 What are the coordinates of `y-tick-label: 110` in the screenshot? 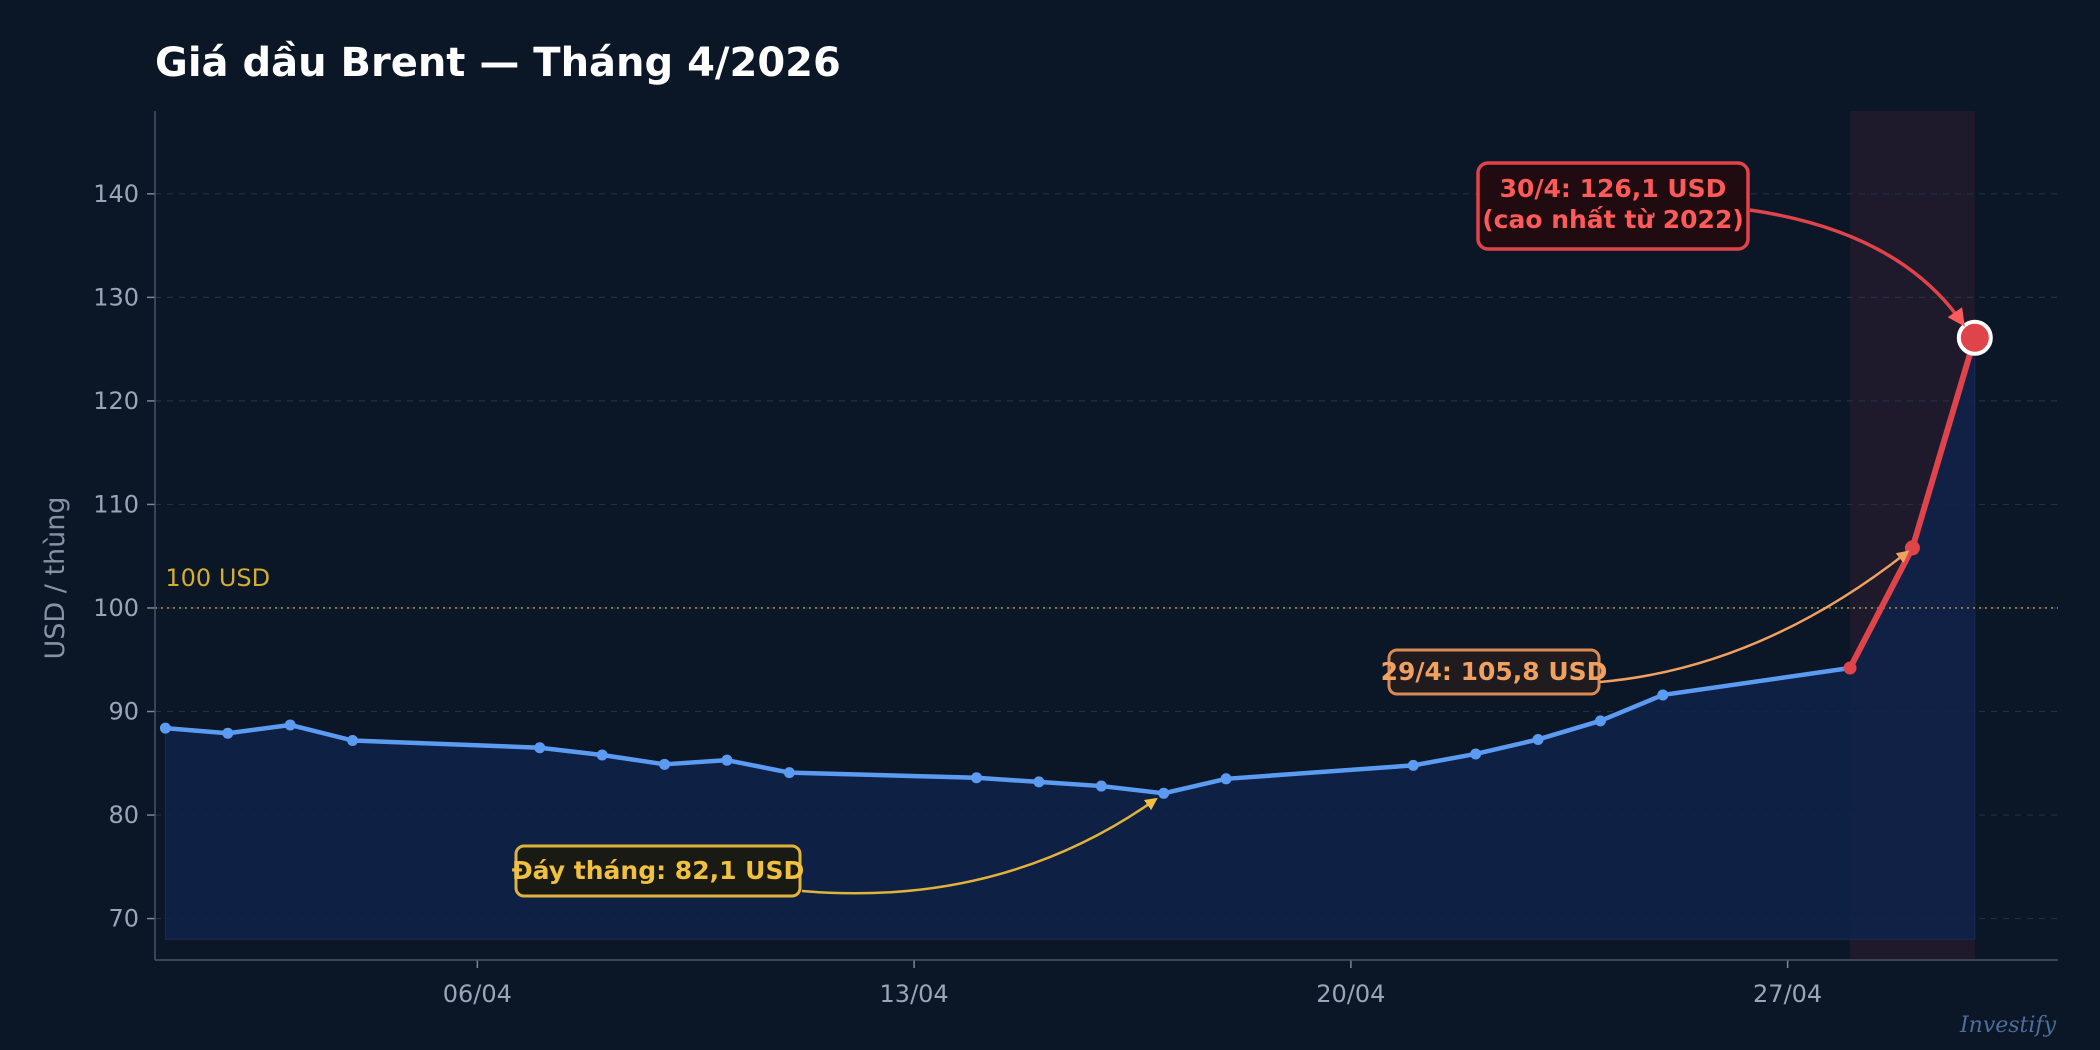 It's located at (116, 504).